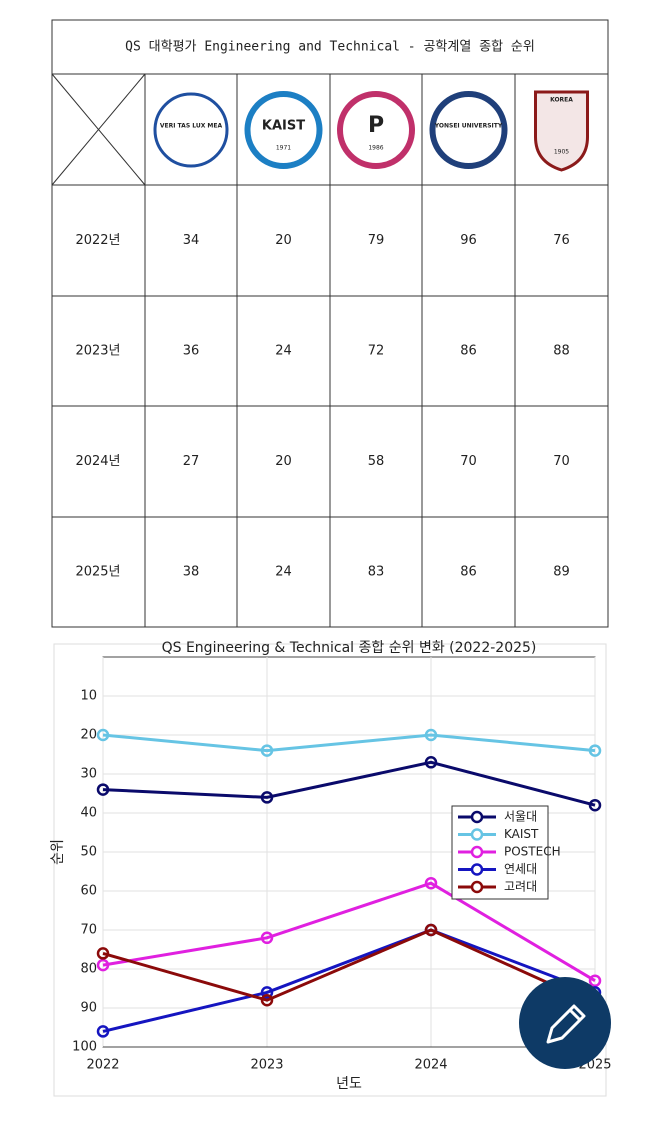  What do you see at coordinates (283, 126) in the screenshot?
I see `logo-text: KAIST` at bounding box center [283, 126].